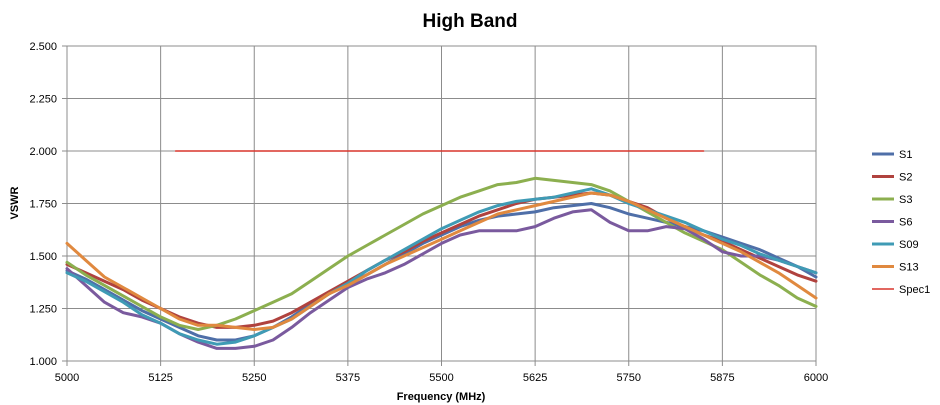  Describe the element at coordinates (909, 245) in the screenshot. I see `legend-label-s09: S09` at that location.